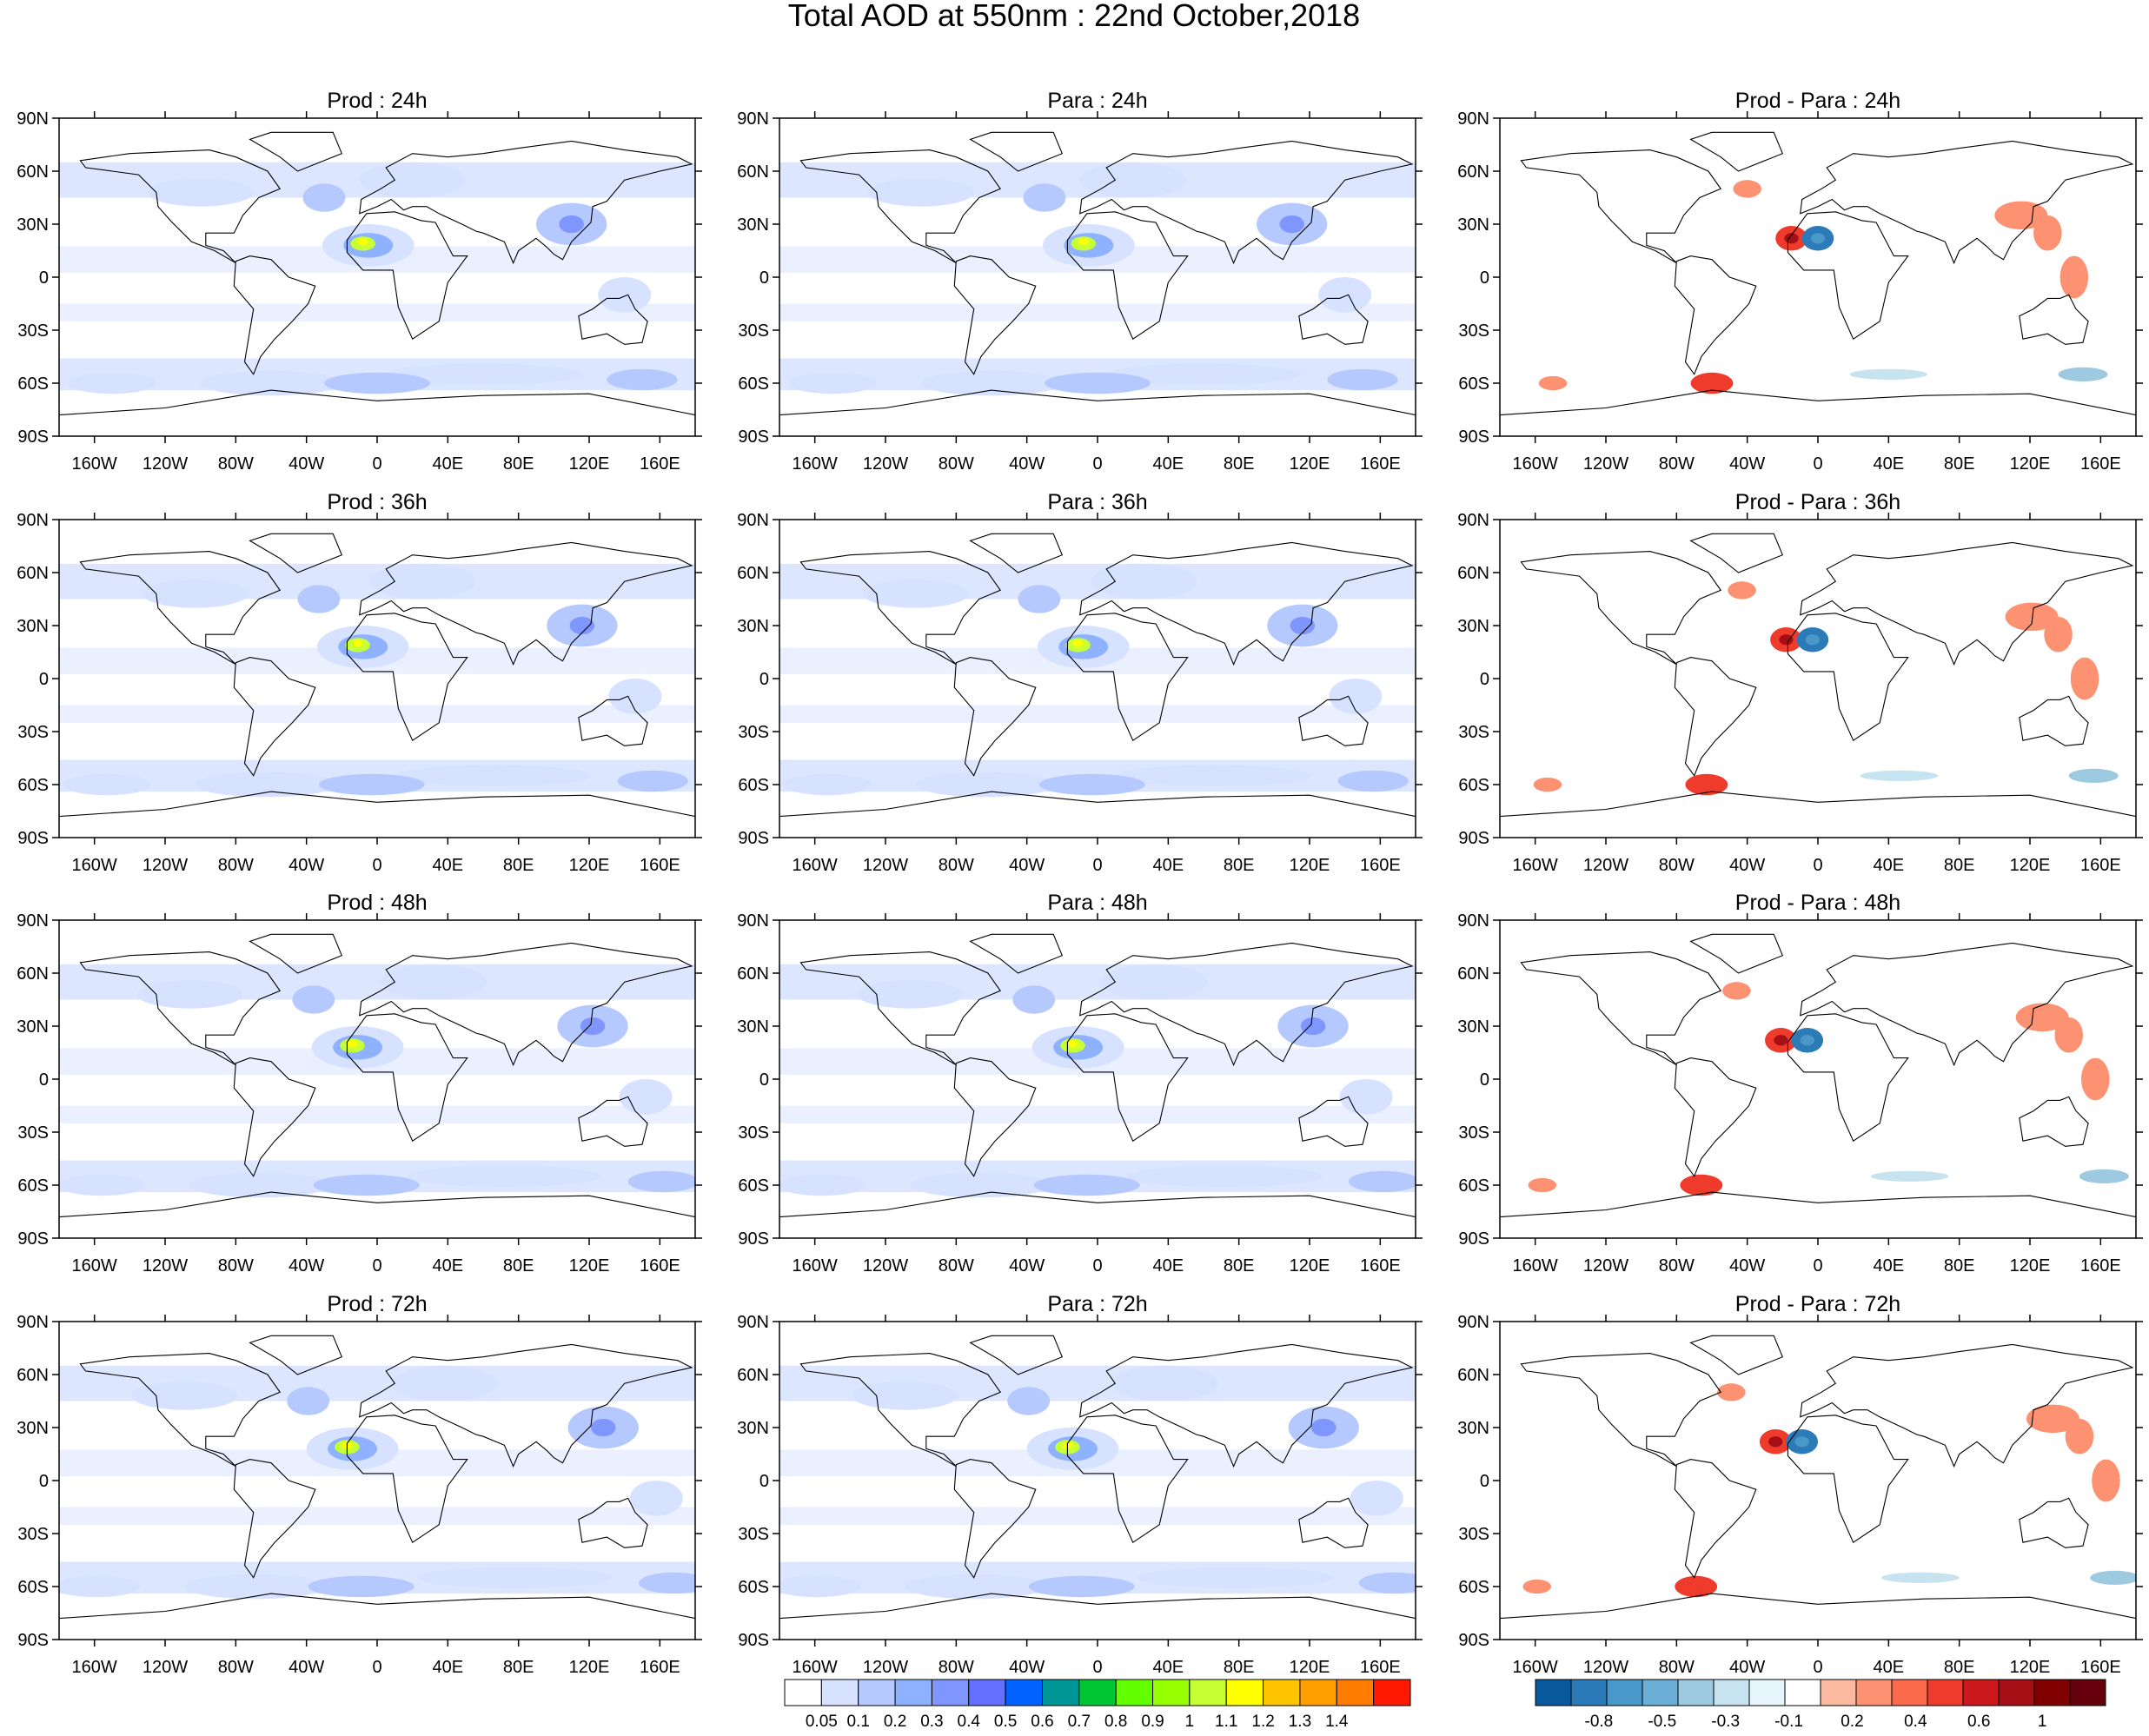 Image resolution: width=2149 pixels, height=1736 pixels. Describe the element at coordinates (1852, 1722) in the screenshot. I see `diff-colorbar-label: 0.2` at that location.